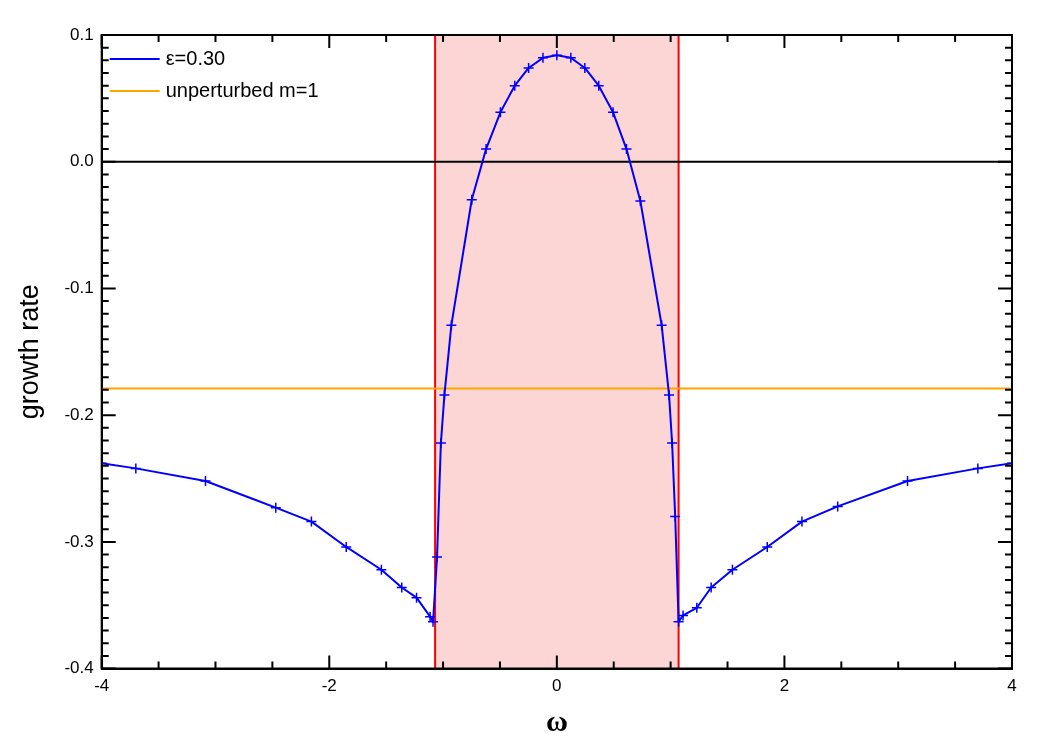 The image size is (1050, 750). Describe the element at coordinates (1012, 686) in the screenshot. I see `x-tick-label: 4` at that location.